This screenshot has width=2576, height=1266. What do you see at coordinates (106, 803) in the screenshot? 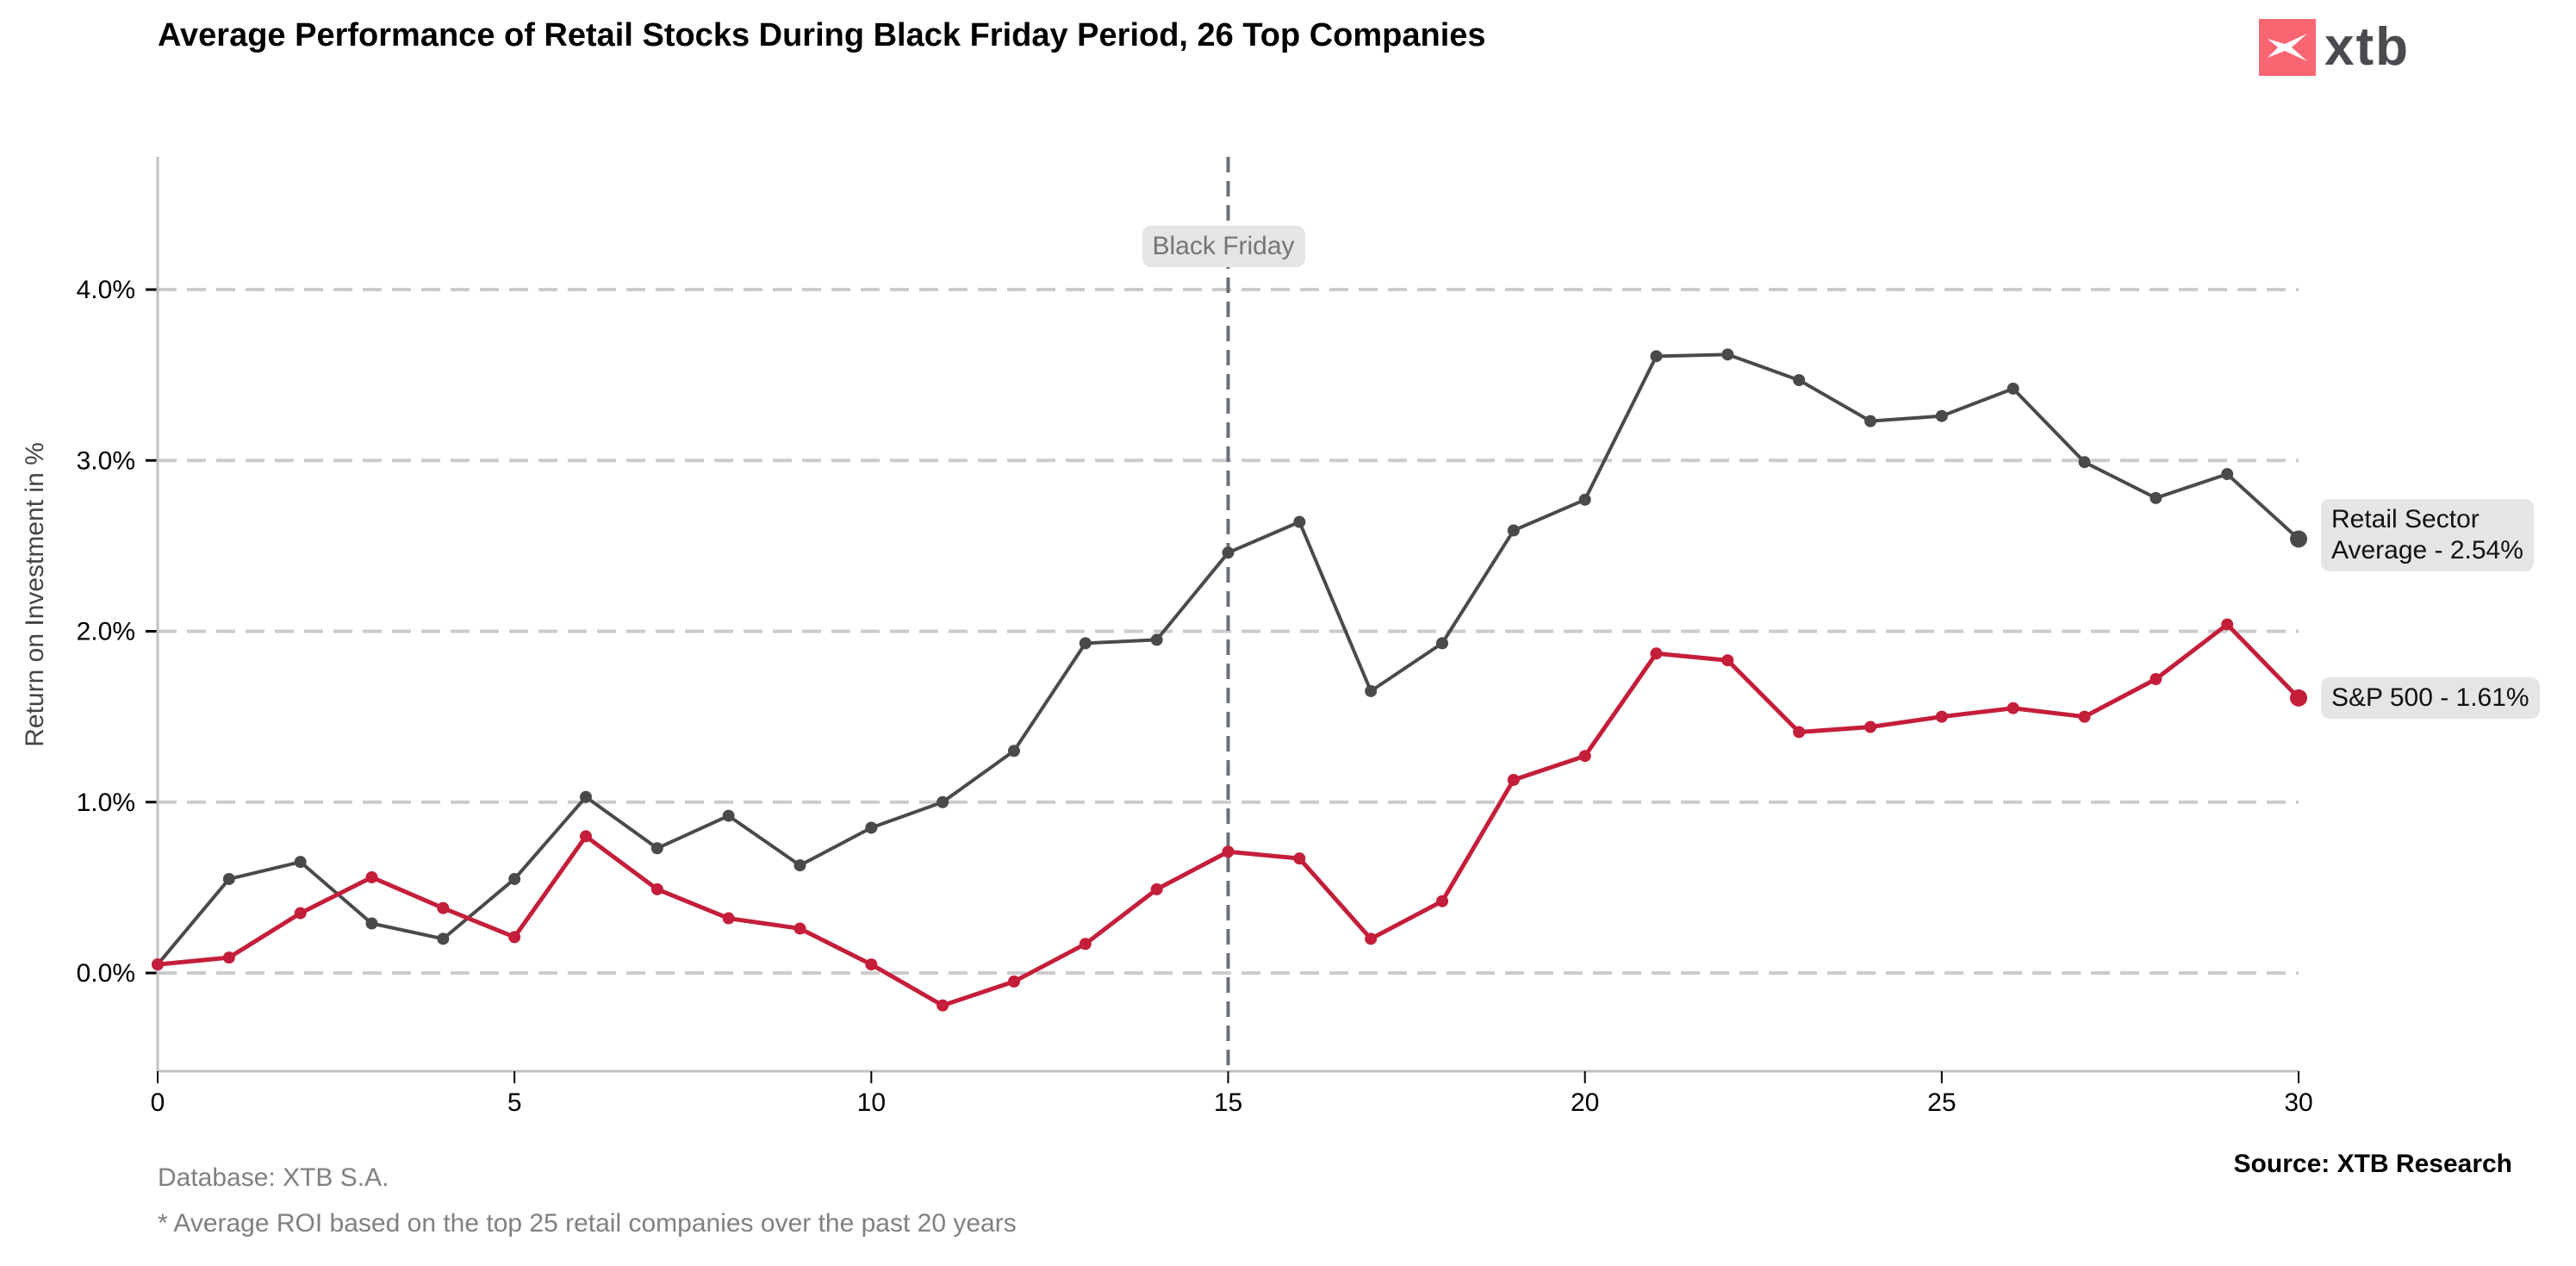
I see `y-tick-label: 1.0%` at bounding box center [106, 803].